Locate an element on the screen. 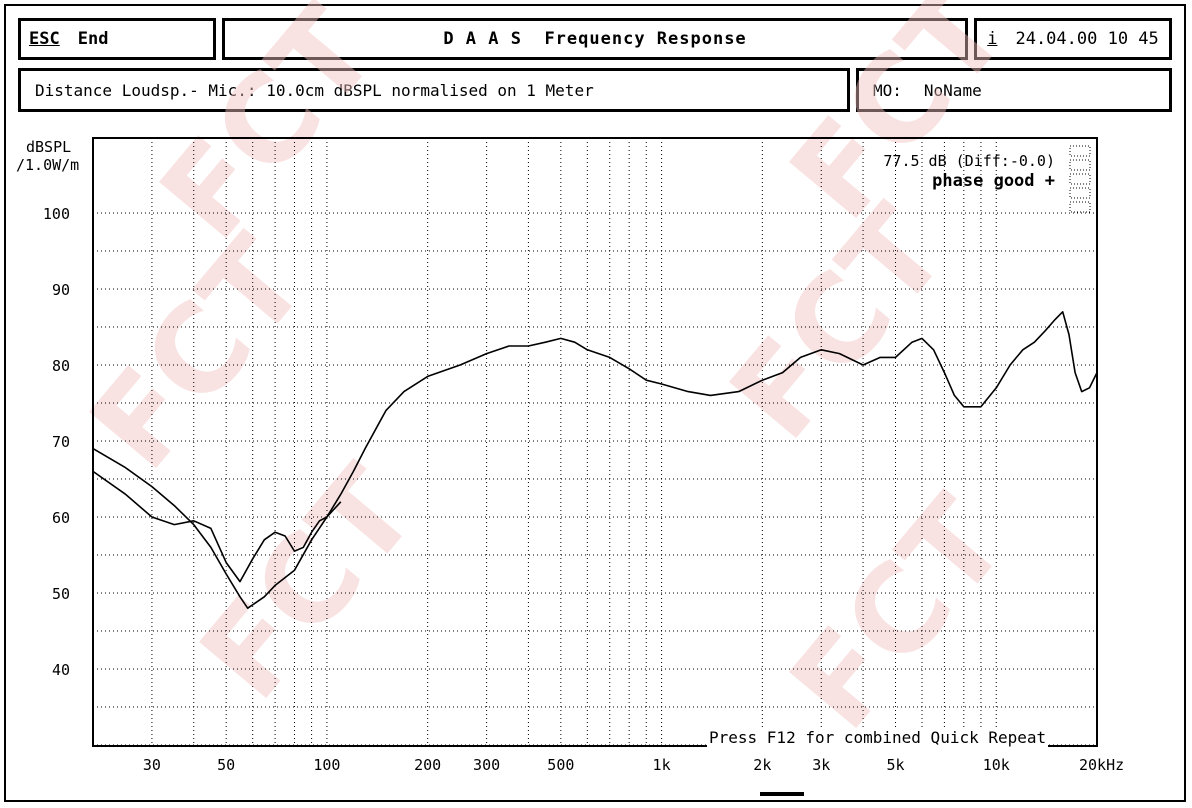 This screenshot has height=808, width=1192. datetime-text: 24.04.00 10 45 is located at coordinates (1087, 39).